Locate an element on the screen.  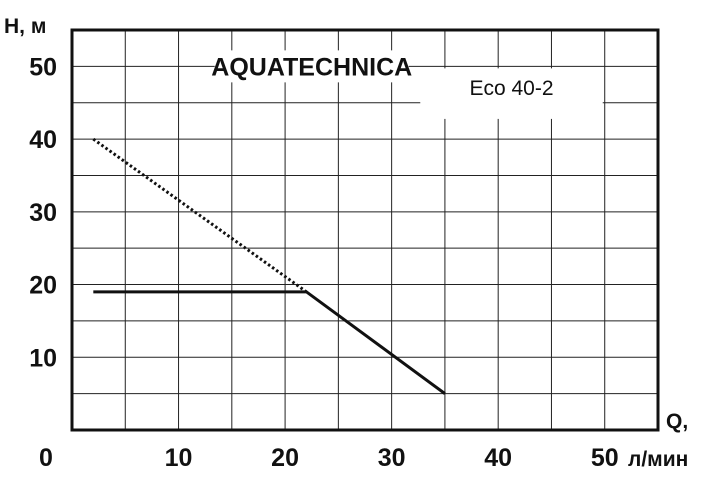
x-axis-label: Q, is located at coordinates (677, 421).